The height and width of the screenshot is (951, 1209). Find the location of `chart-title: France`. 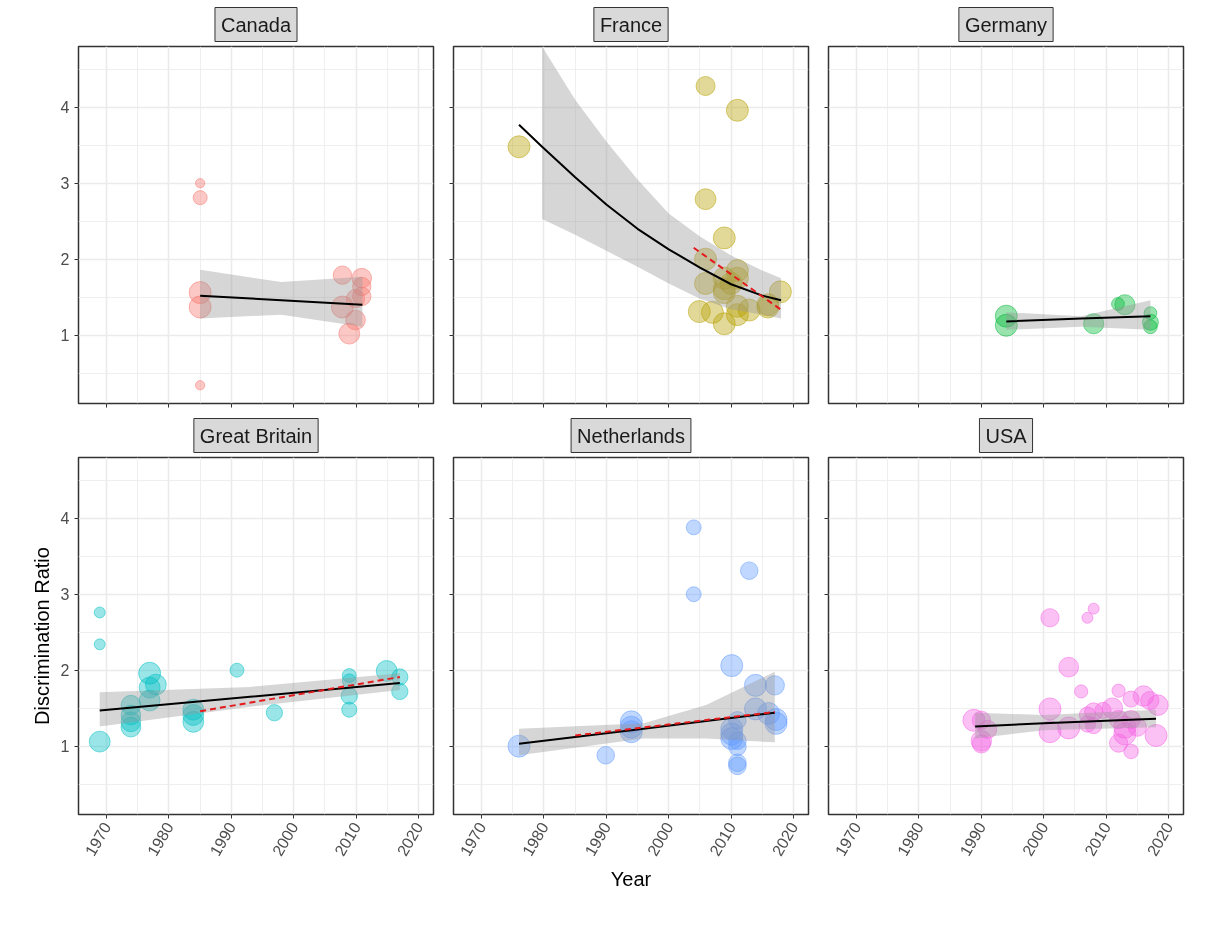

chart-title: France is located at coordinates (631, 24).